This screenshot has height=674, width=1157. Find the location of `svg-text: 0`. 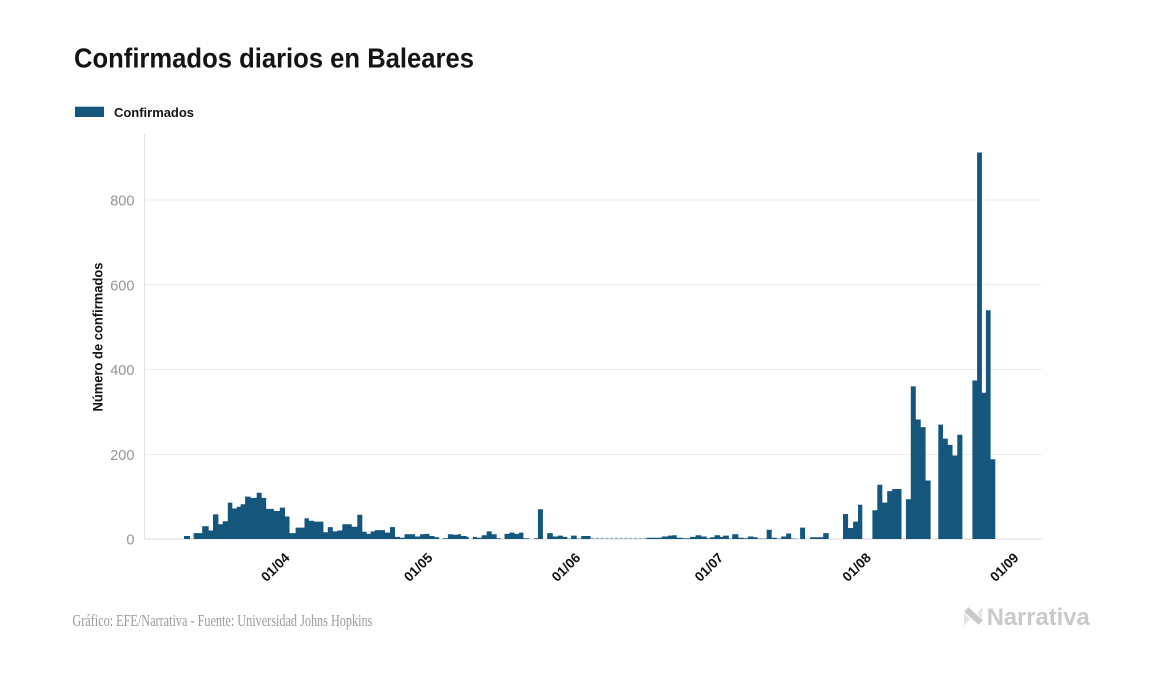

svg-text: 0 is located at coordinates (130, 541).